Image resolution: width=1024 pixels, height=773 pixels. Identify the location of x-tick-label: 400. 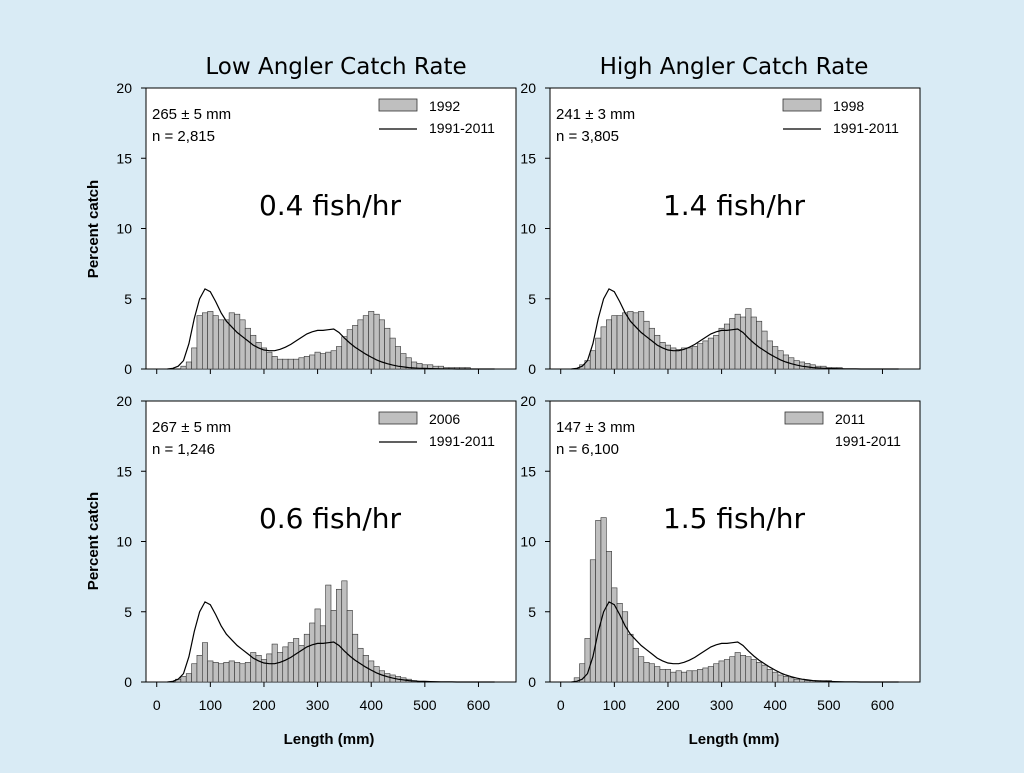
(776, 705).